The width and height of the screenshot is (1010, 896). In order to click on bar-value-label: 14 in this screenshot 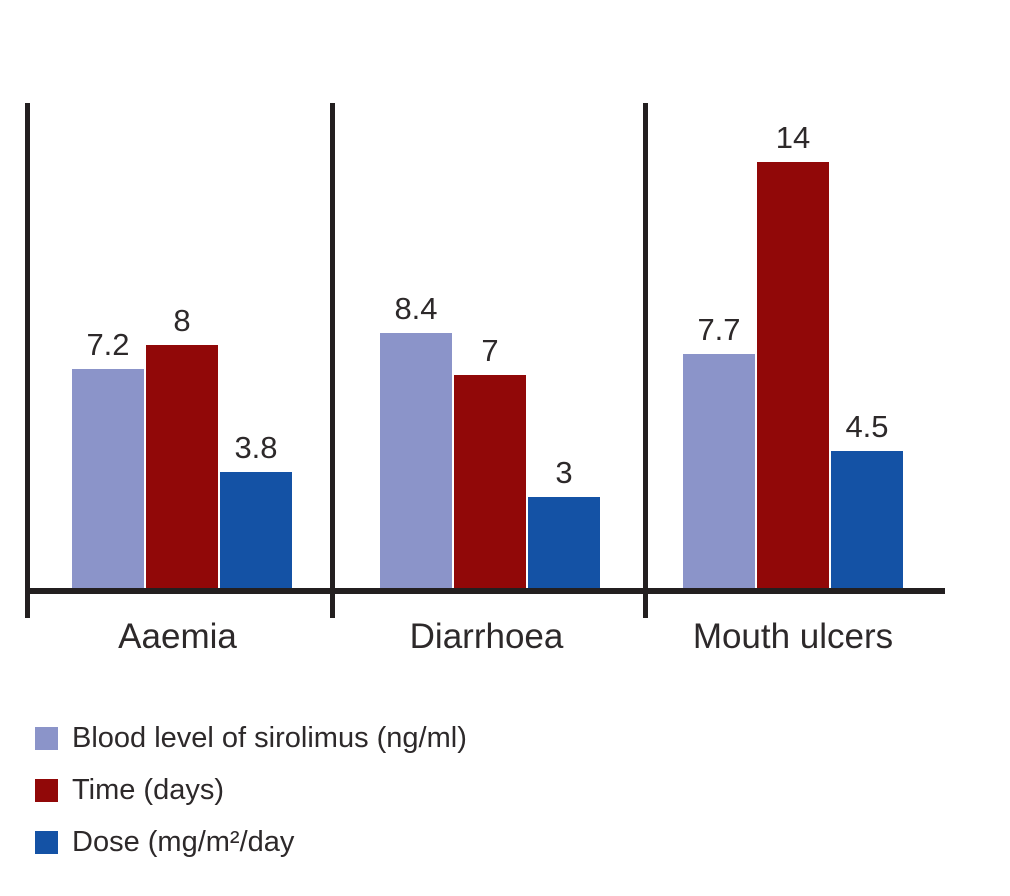, I will do `click(793, 137)`.